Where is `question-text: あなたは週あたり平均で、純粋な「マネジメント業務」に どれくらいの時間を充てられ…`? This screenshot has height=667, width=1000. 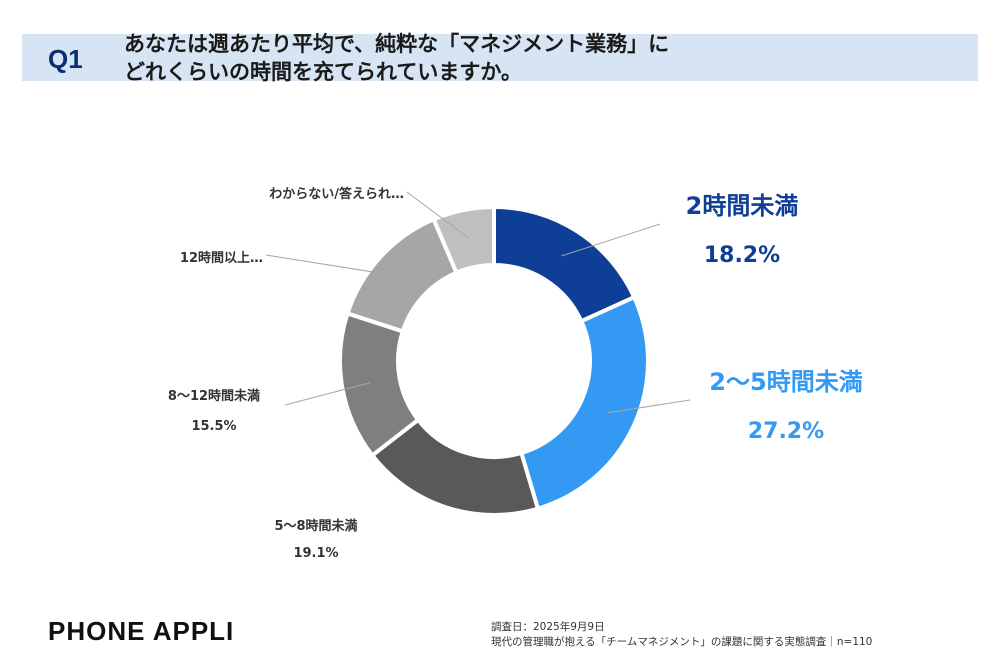 question-text: あなたは週あたり平均で、純粋な「マネジメント業務」に どれくらいの時間を充てられ… is located at coordinates (474, 58).